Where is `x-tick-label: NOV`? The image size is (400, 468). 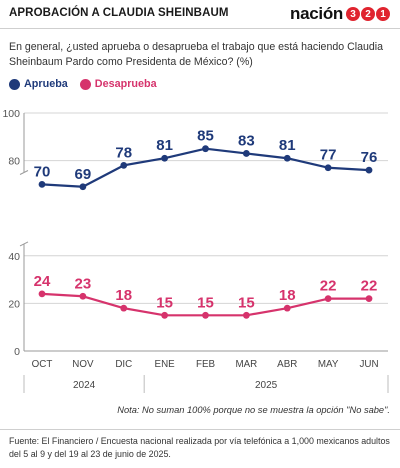
x-tick-label: NOV is located at coordinates (83, 364).